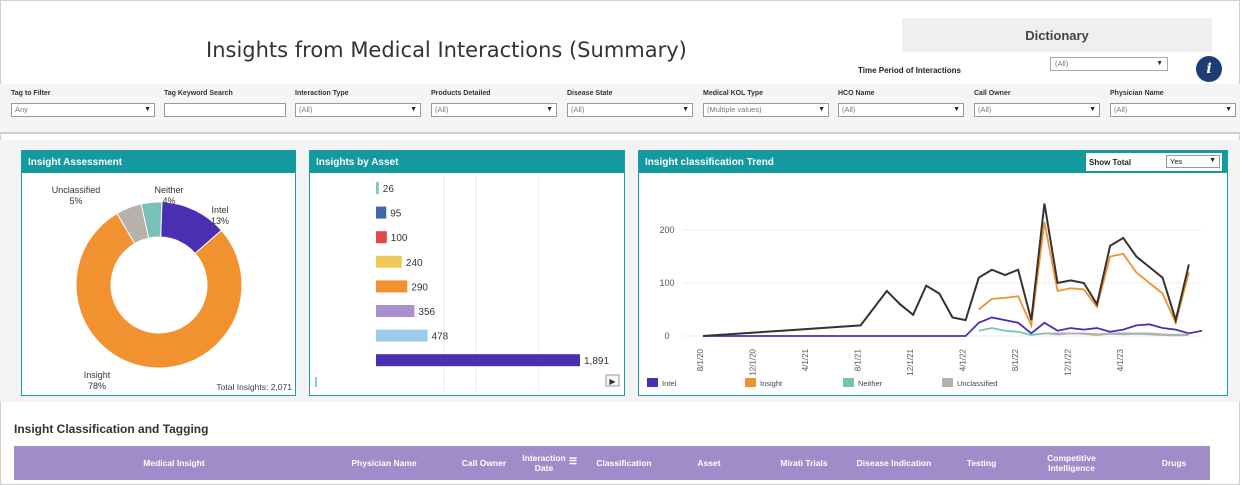  Describe the element at coordinates (1110, 162) in the screenshot. I see `show-total-label: Show Total` at that location.